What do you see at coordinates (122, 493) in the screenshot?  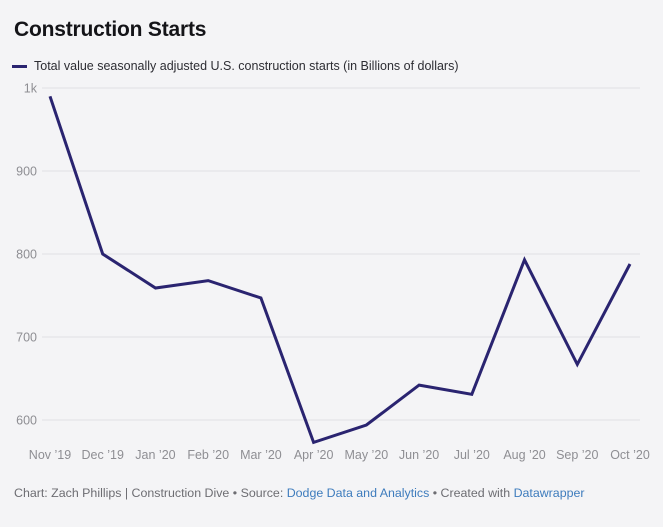 I see `footer-byline: Chart: Zach Phillips | Construction Dive` at bounding box center [122, 493].